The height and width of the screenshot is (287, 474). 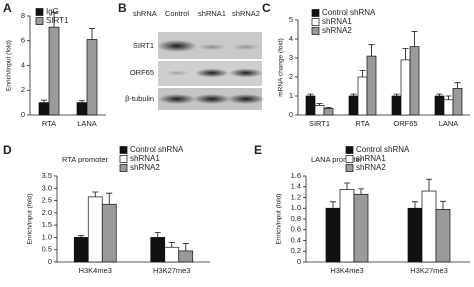 I want to click on y-tick-label: 8, so click(x=23, y=15).